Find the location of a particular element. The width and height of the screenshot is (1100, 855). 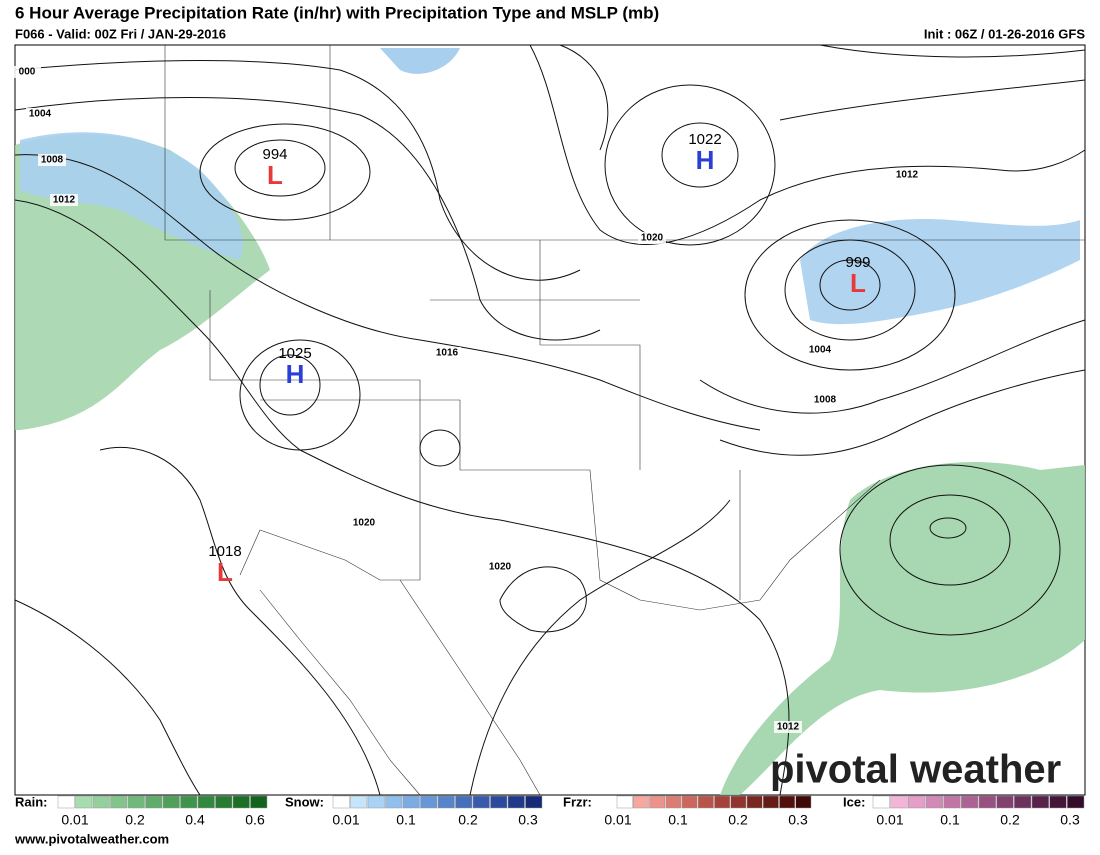

snow-area is located at coordinates (131, 196).